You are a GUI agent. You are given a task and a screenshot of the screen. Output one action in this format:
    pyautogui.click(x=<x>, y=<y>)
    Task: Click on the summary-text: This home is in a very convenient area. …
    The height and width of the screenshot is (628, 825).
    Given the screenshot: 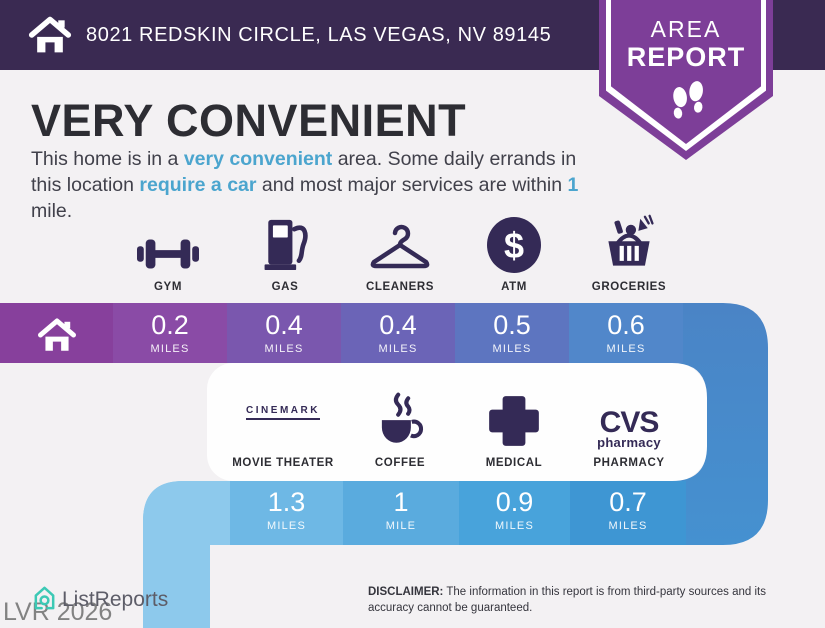 What is the action you would take?
    pyautogui.click(x=313, y=185)
    